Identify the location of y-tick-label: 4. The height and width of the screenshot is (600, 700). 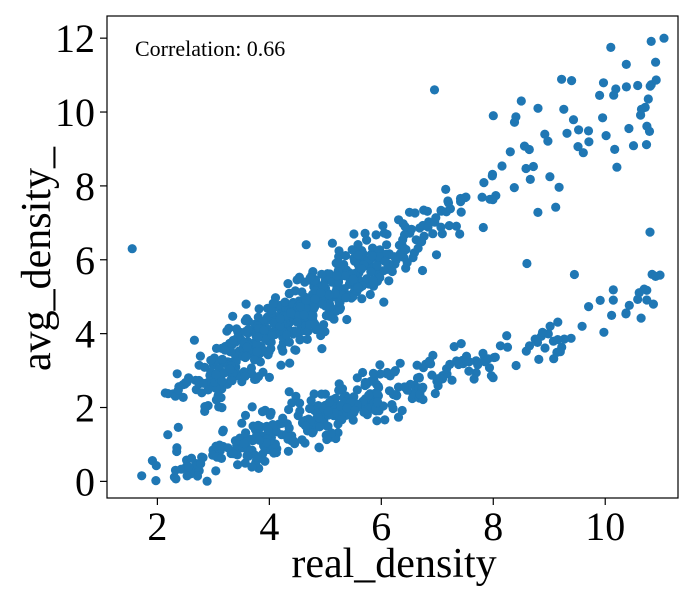
(85, 334).